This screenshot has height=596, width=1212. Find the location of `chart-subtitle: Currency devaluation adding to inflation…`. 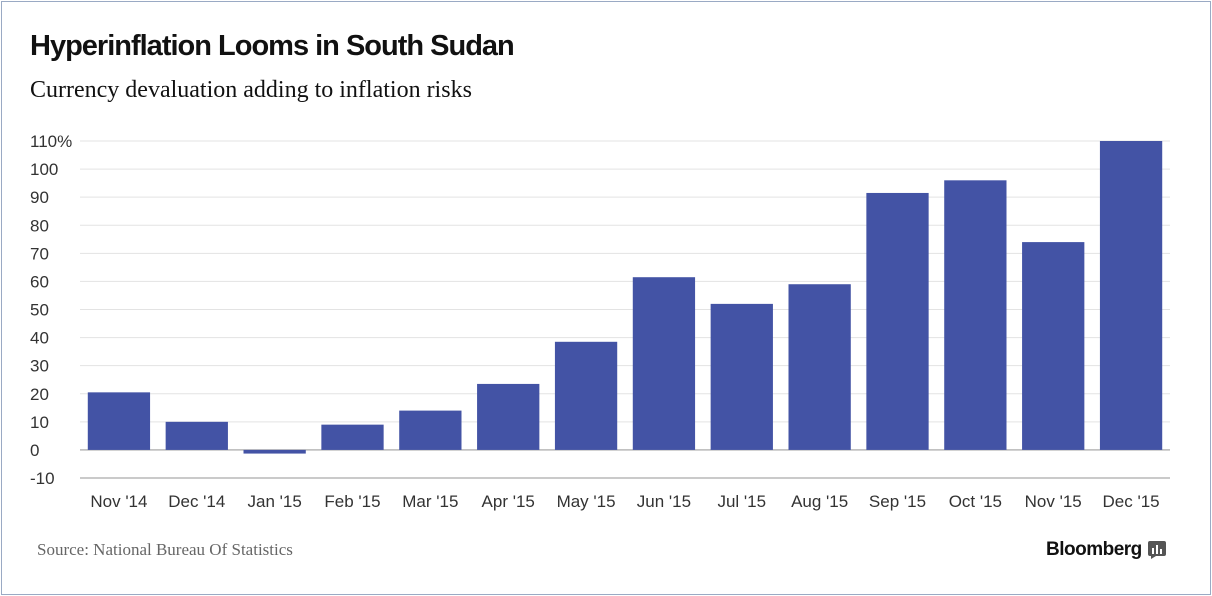

chart-subtitle: Currency devaluation adding to inflation… is located at coordinates (251, 90).